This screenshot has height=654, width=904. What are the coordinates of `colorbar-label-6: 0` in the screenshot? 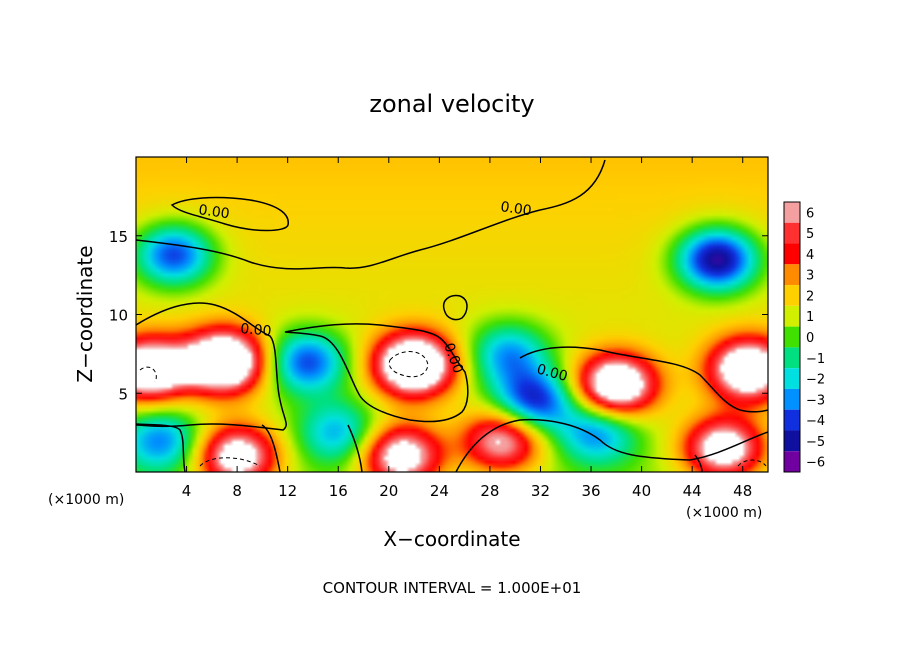 It's located at (810, 338).